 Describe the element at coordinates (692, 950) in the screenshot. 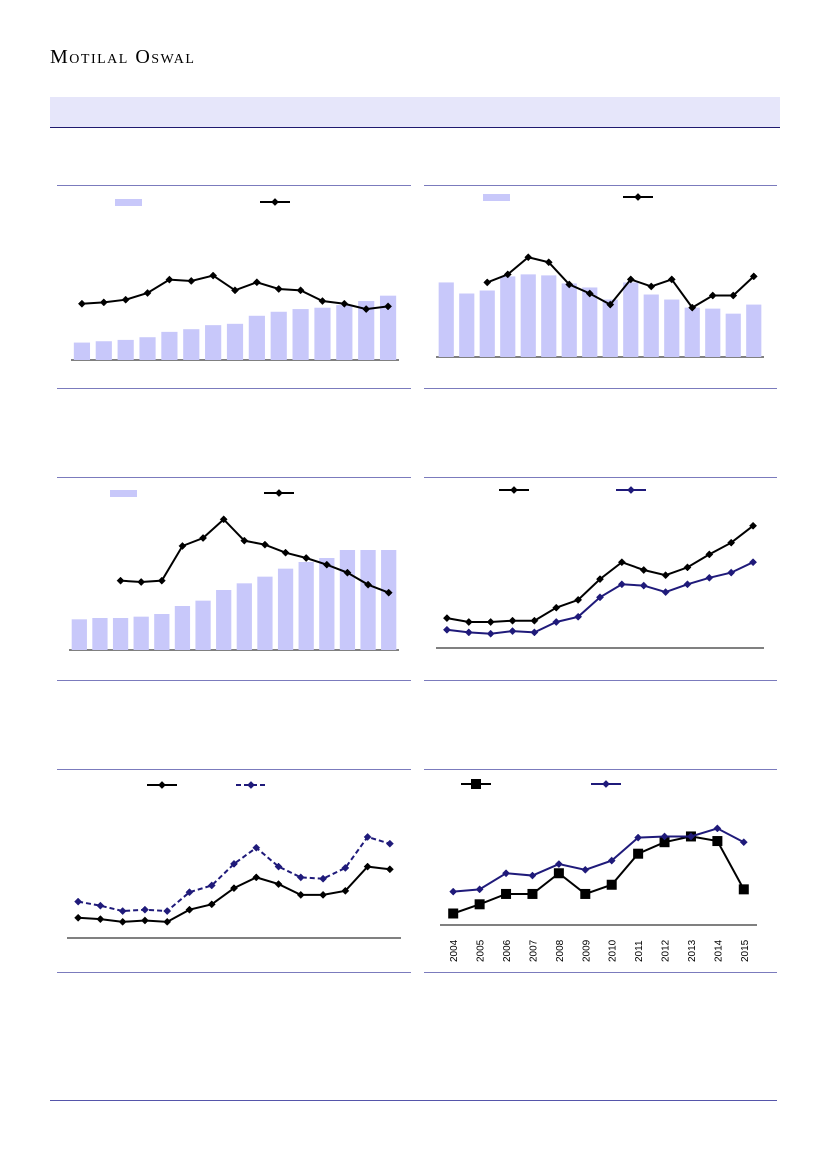

I see `chart-6-tick-label: 2013` at that location.